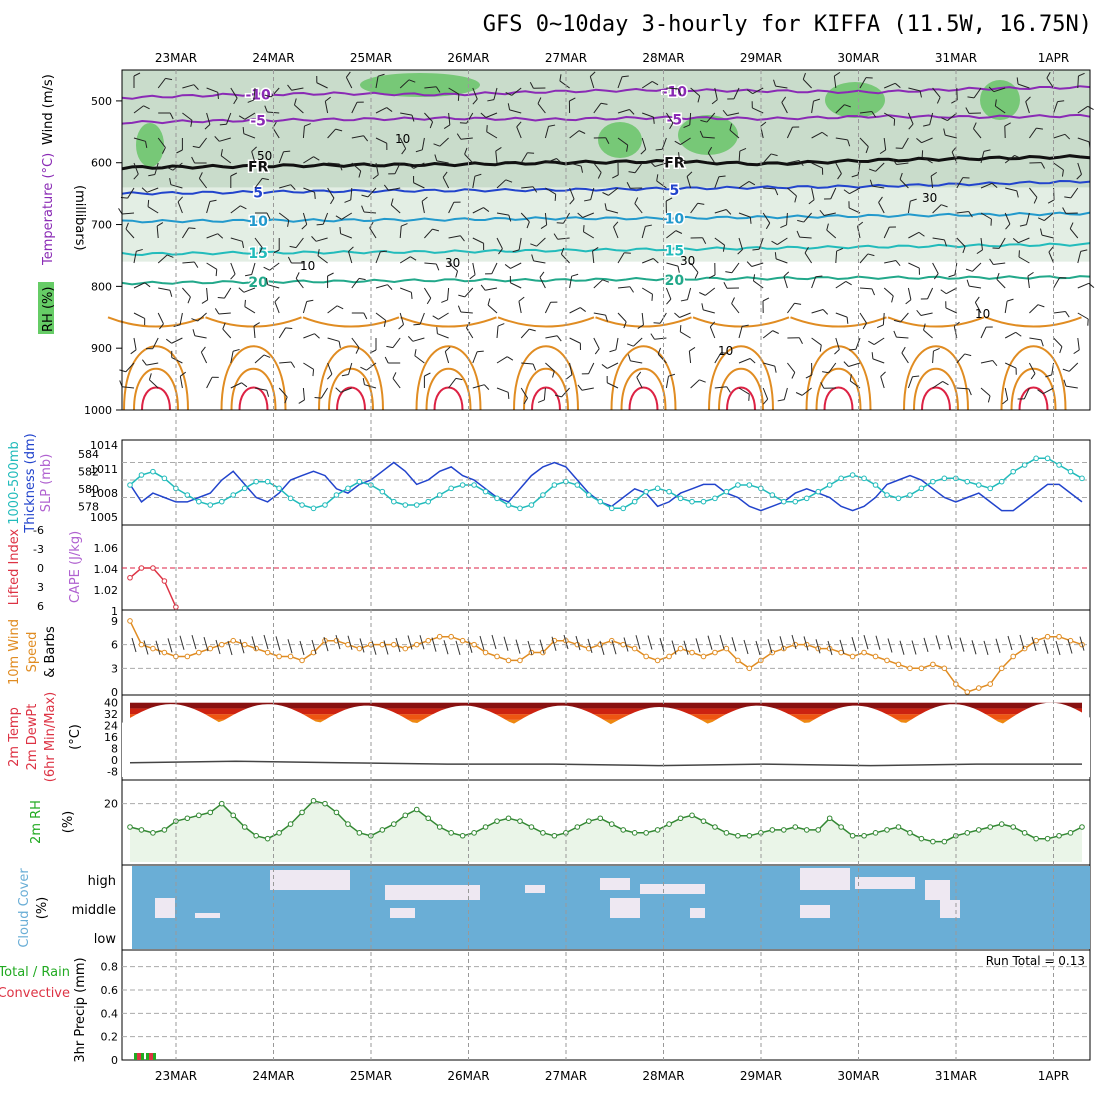 This screenshot has width=1100, height=1100. What do you see at coordinates (675, 93) in the screenshot?
I see `contour-label--10: -10` at bounding box center [675, 93].